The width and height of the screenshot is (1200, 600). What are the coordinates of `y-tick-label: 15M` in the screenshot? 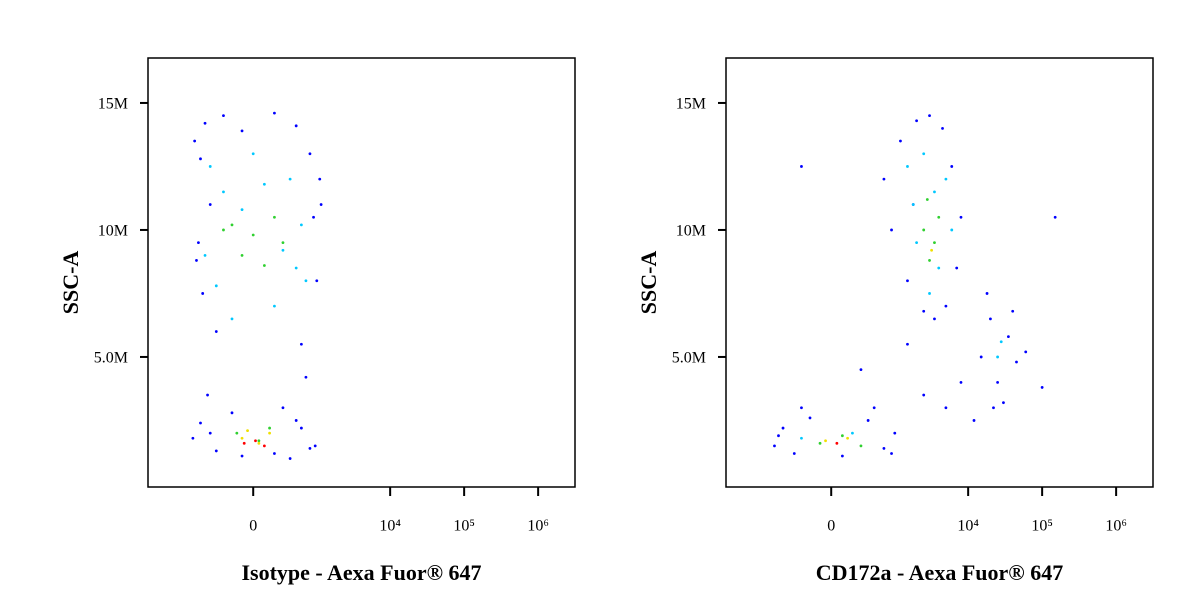 It's located at (113, 104).